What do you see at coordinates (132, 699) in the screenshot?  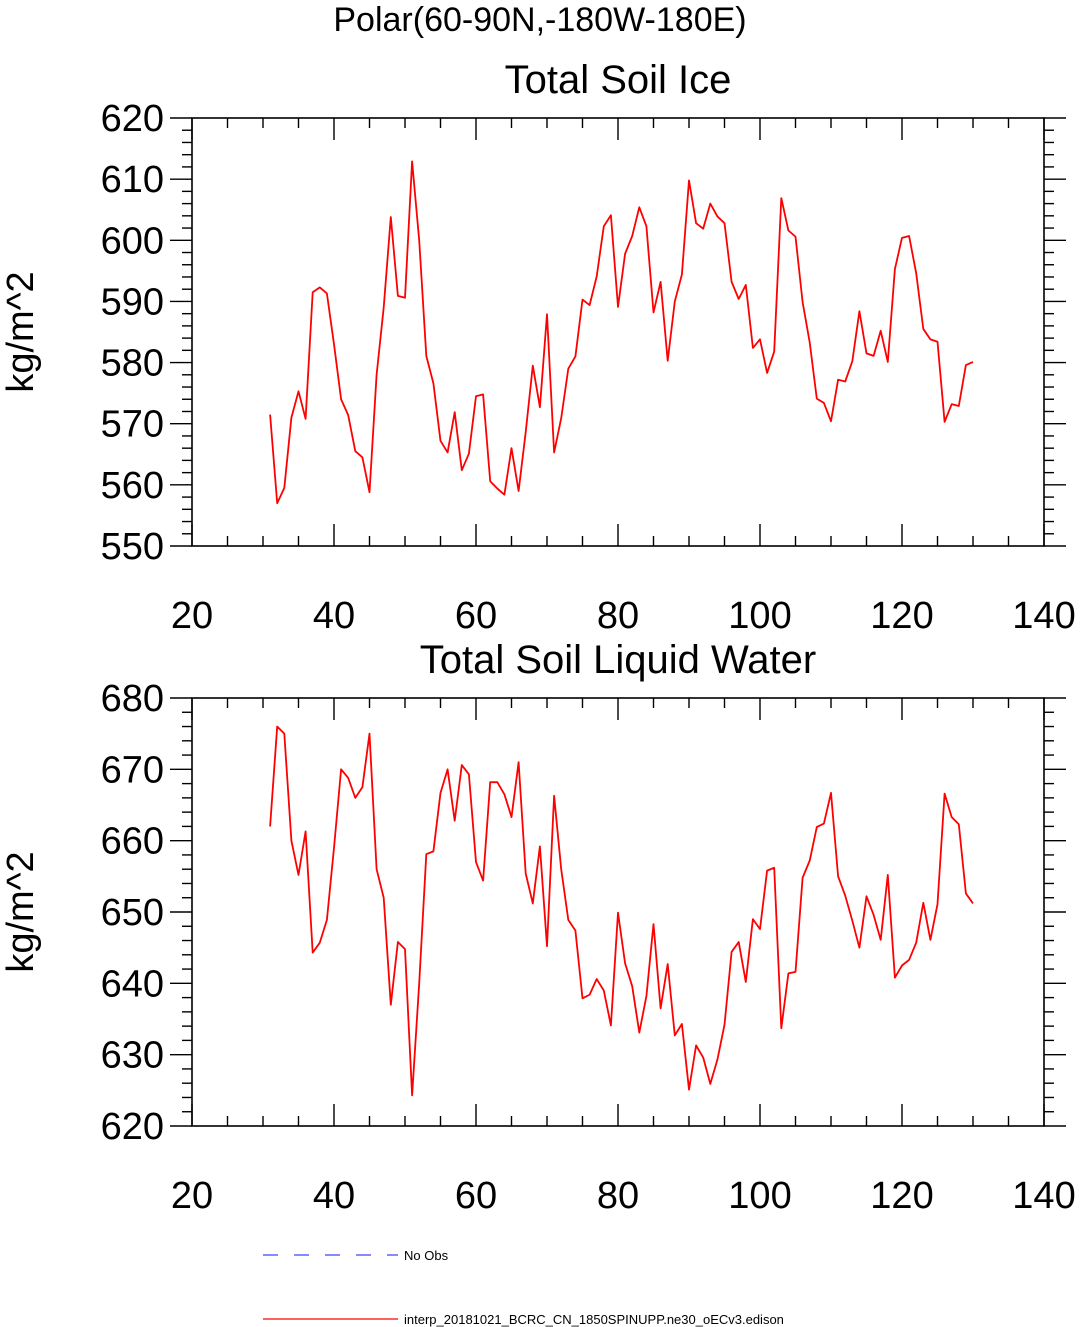 I see `y-tick-label: 680` at bounding box center [132, 699].